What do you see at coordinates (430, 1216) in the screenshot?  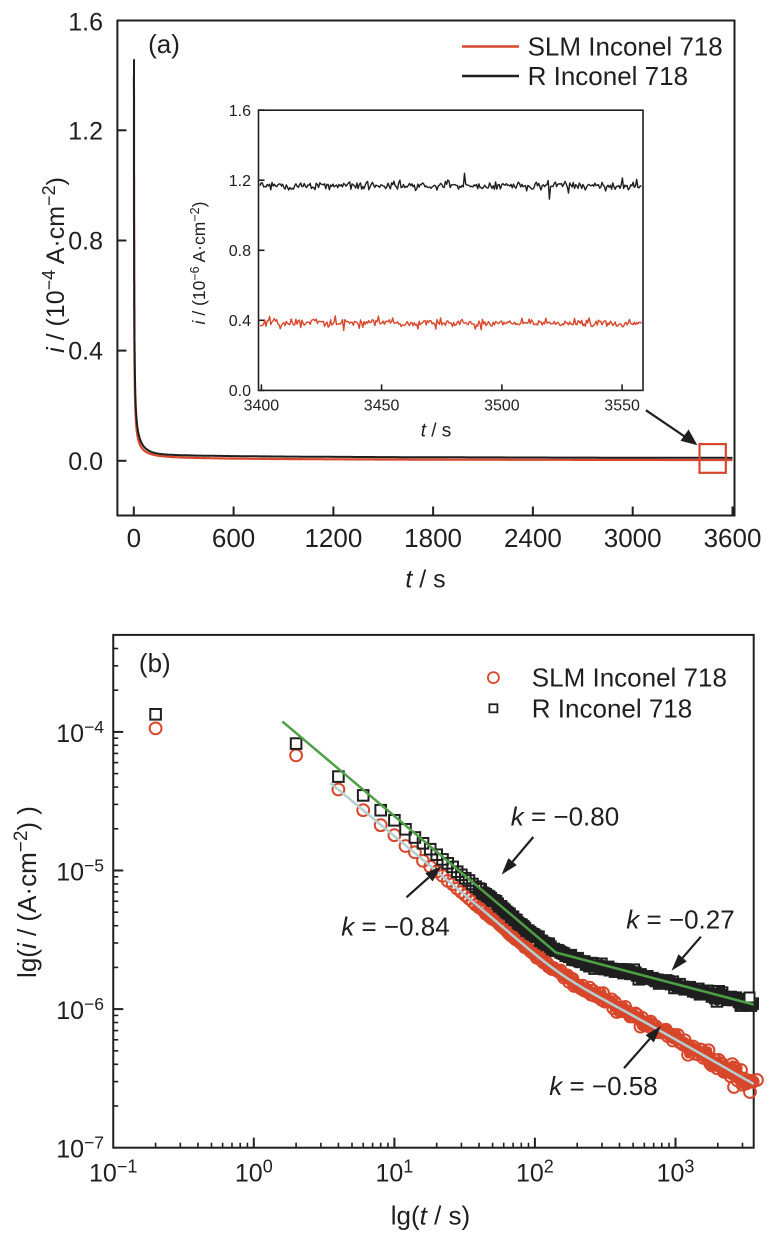 I see `svg-text: lg(t / s)` at bounding box center [430, 1216].